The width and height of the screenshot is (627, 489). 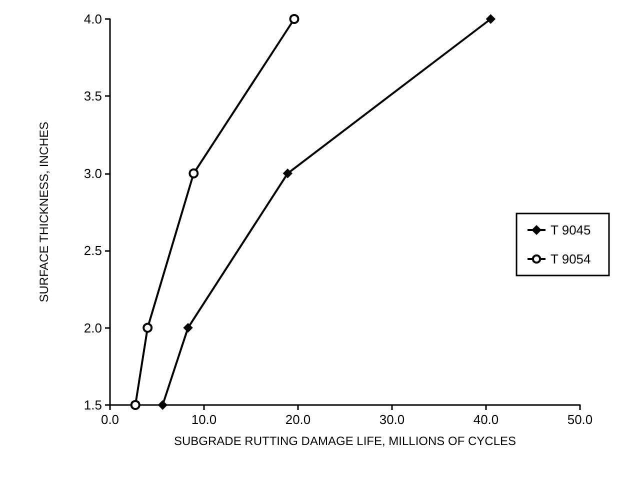 What do you see at coordinates (204, 419) in the screenshot?
I see `x-tick-label: 10.0` at bounding box center [204, 419].